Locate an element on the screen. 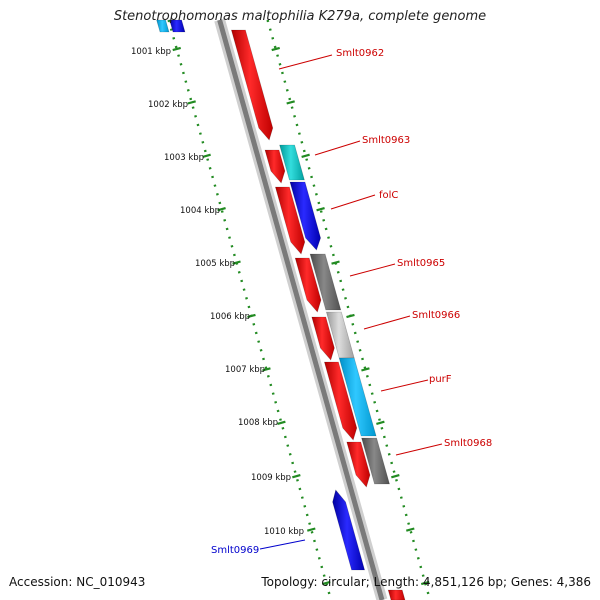  gene-arrow-folc is located at coordinates (305, 216).